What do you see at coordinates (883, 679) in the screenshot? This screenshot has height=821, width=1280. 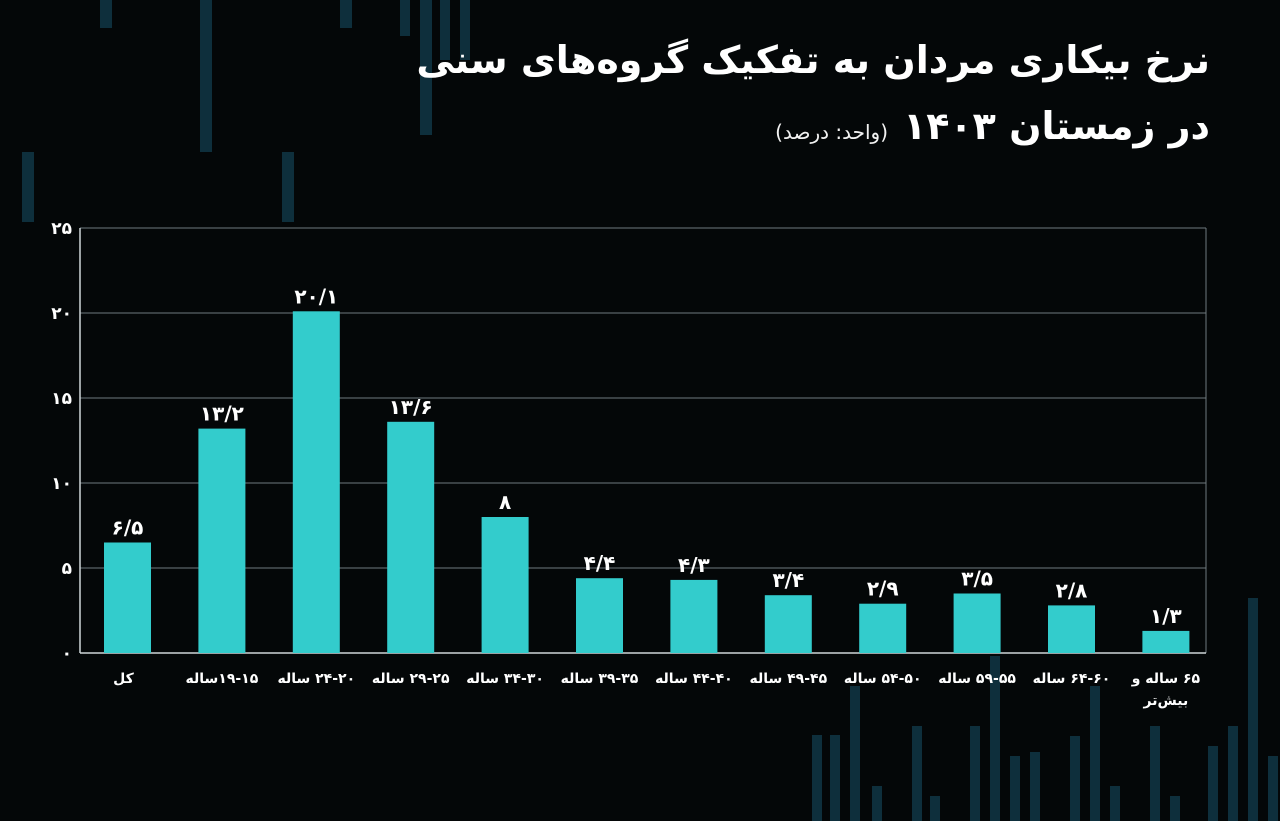 I see `x-category-label: ۵۴-۵۰ ساله` at bounding box center [883, 679].